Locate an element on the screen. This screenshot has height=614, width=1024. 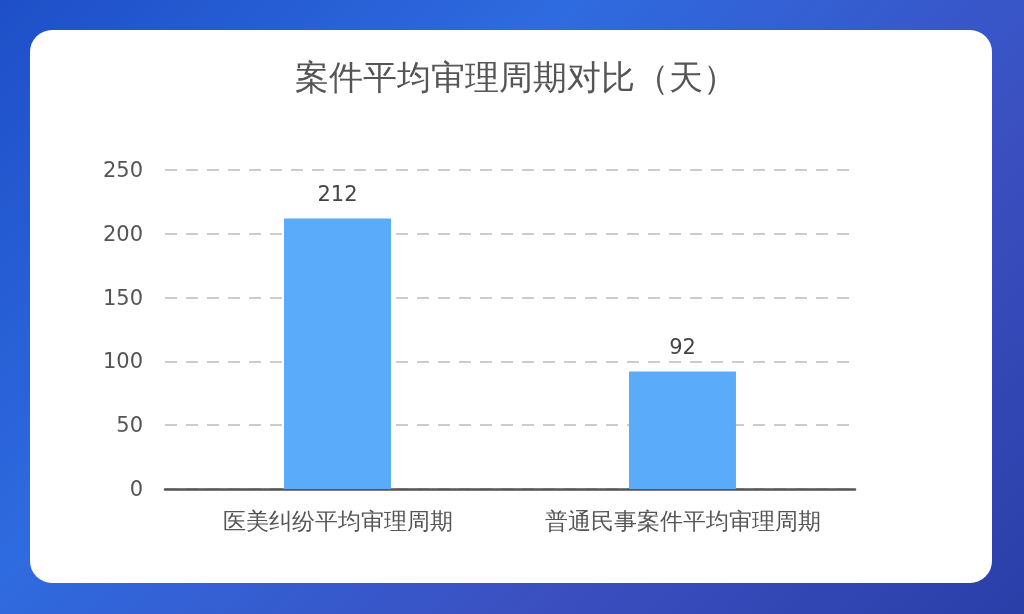
y-tick-label: 50 is located at coordinates (129, 425).